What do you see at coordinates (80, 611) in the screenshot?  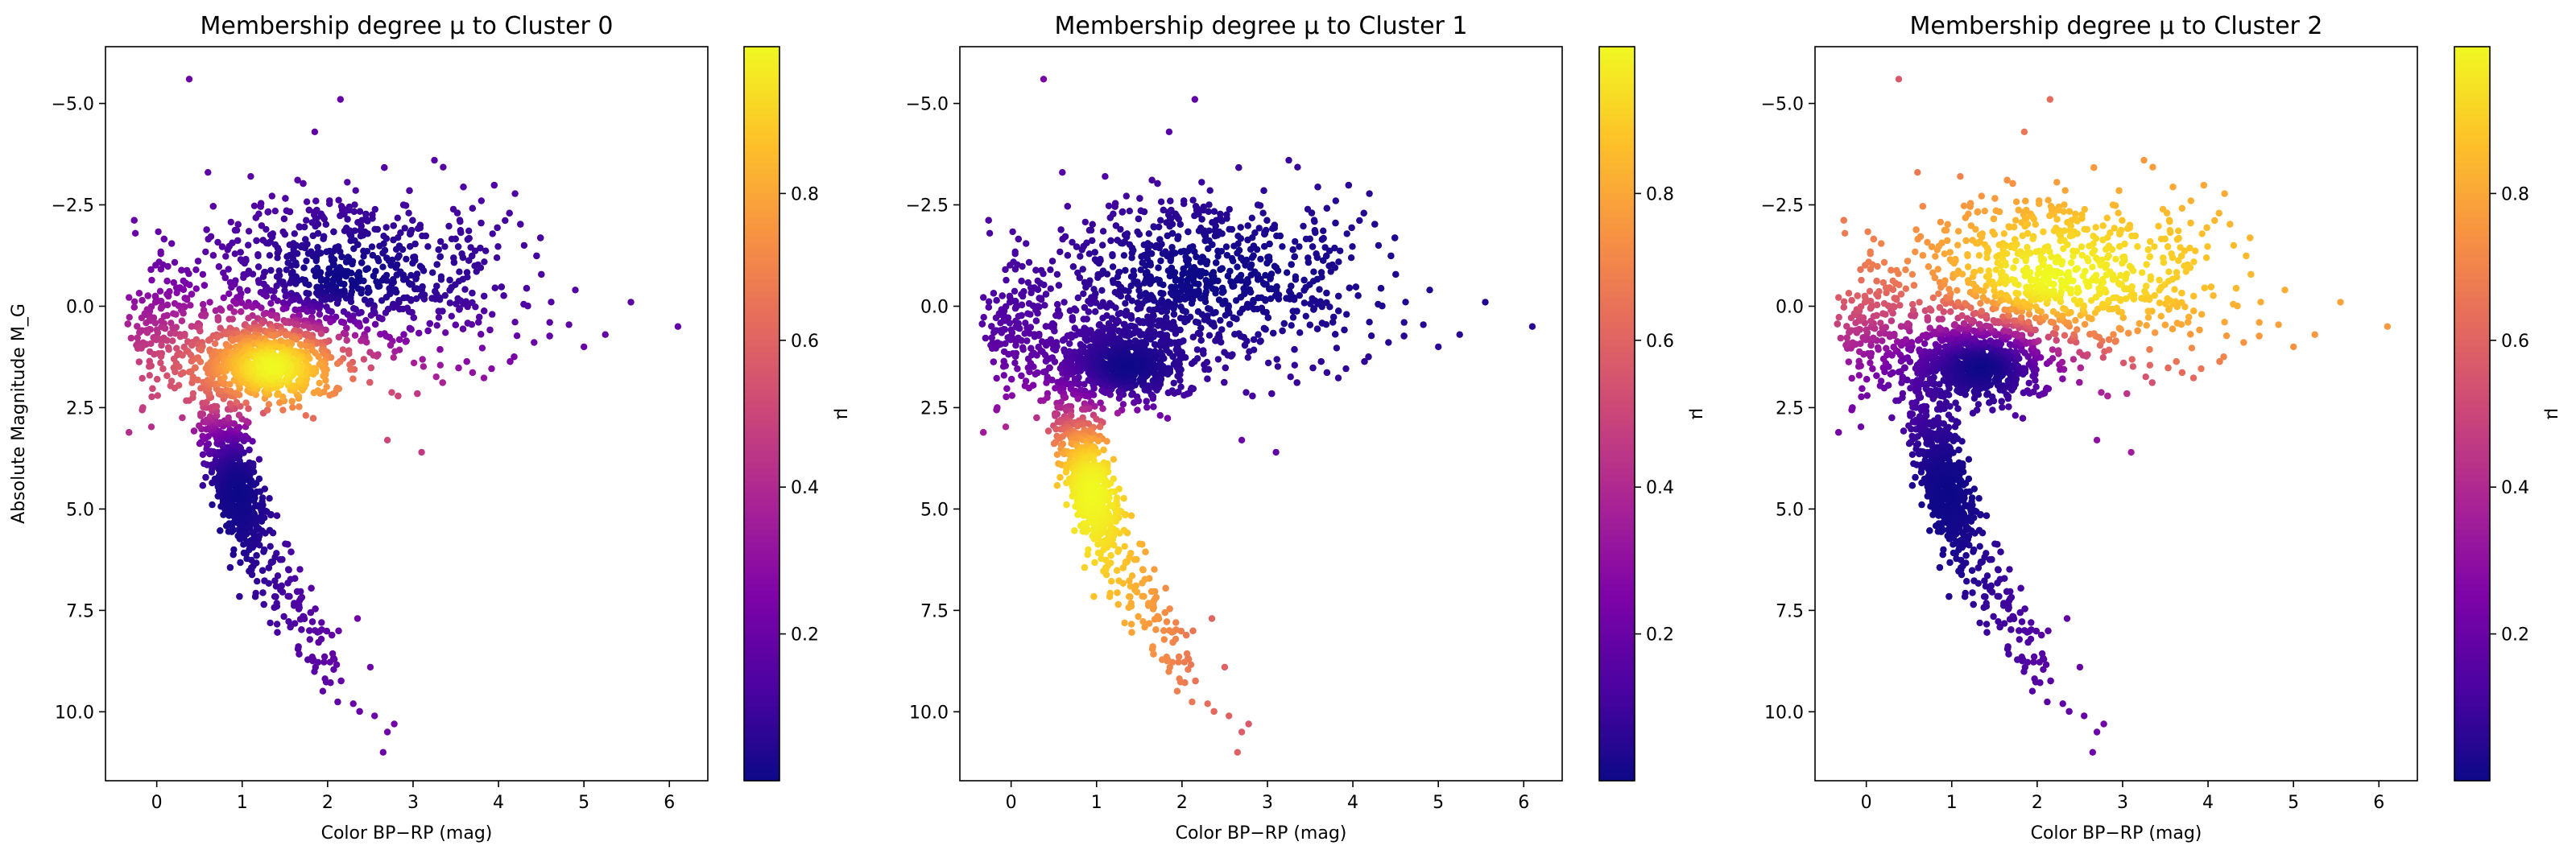 I see `y-tick-label: 7.5` at bounding box center [80, 611].